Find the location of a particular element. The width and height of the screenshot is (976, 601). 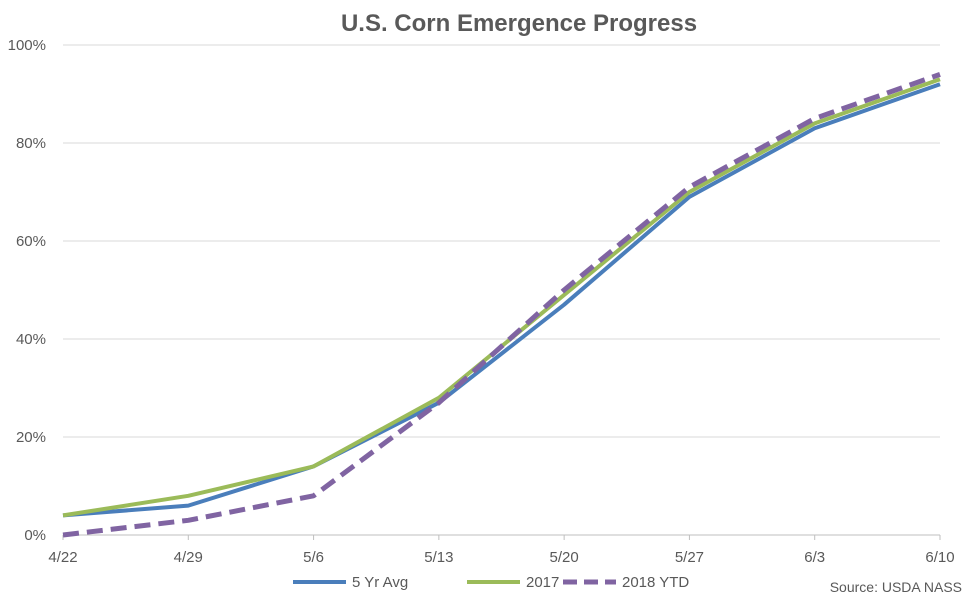

y-axis: 0% 20% 40% 60% 80% 100% is located at coordinates (27, 290).